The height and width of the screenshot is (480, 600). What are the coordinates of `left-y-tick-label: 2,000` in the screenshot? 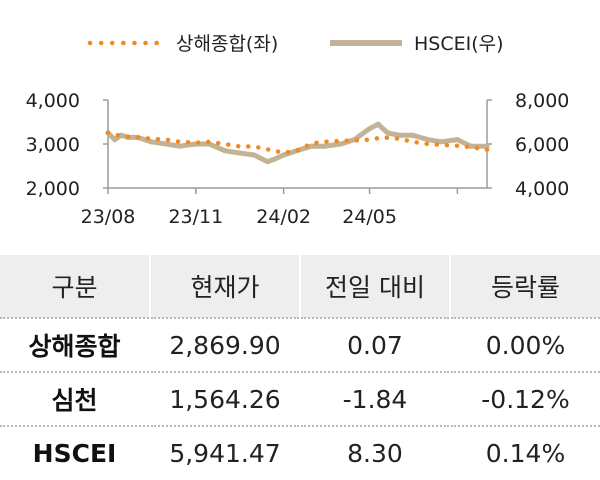 It's located at (53, 189).